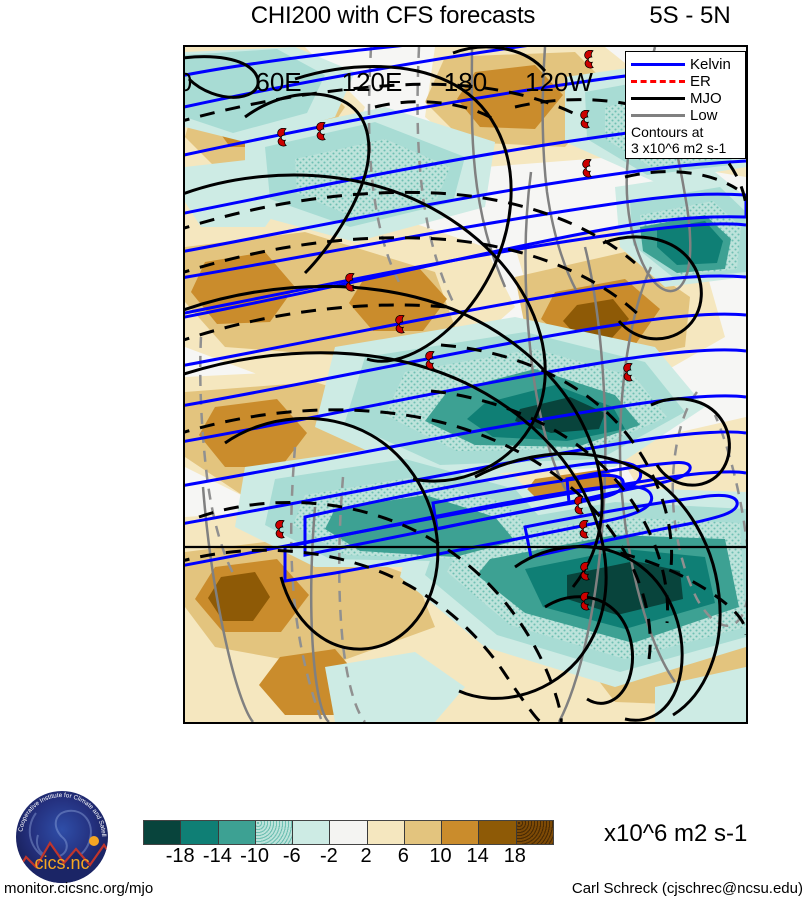  I want to click on colorbar-tick--6: -6, so click(291, 856).